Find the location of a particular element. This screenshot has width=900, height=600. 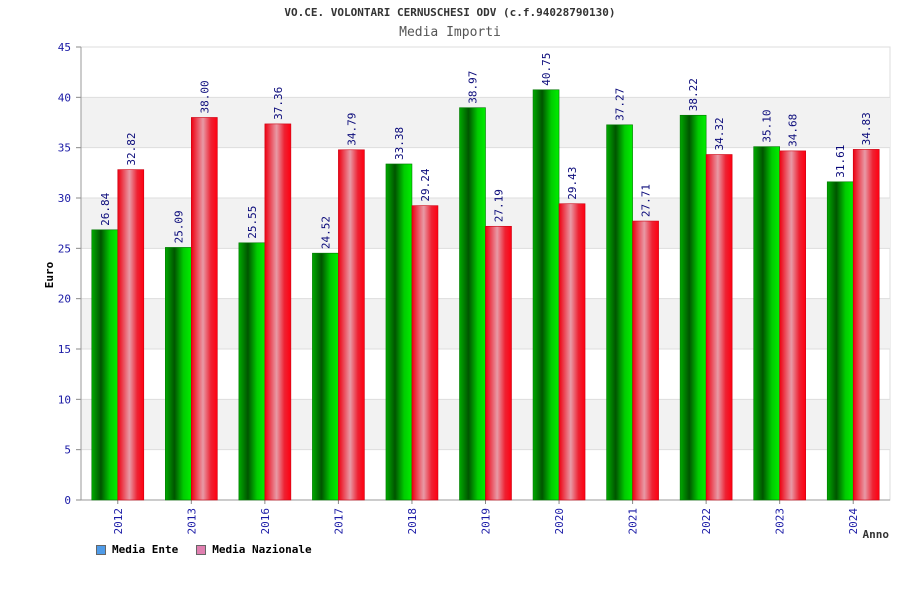

data-label: 38.97 is located at coordinates (473, 87).